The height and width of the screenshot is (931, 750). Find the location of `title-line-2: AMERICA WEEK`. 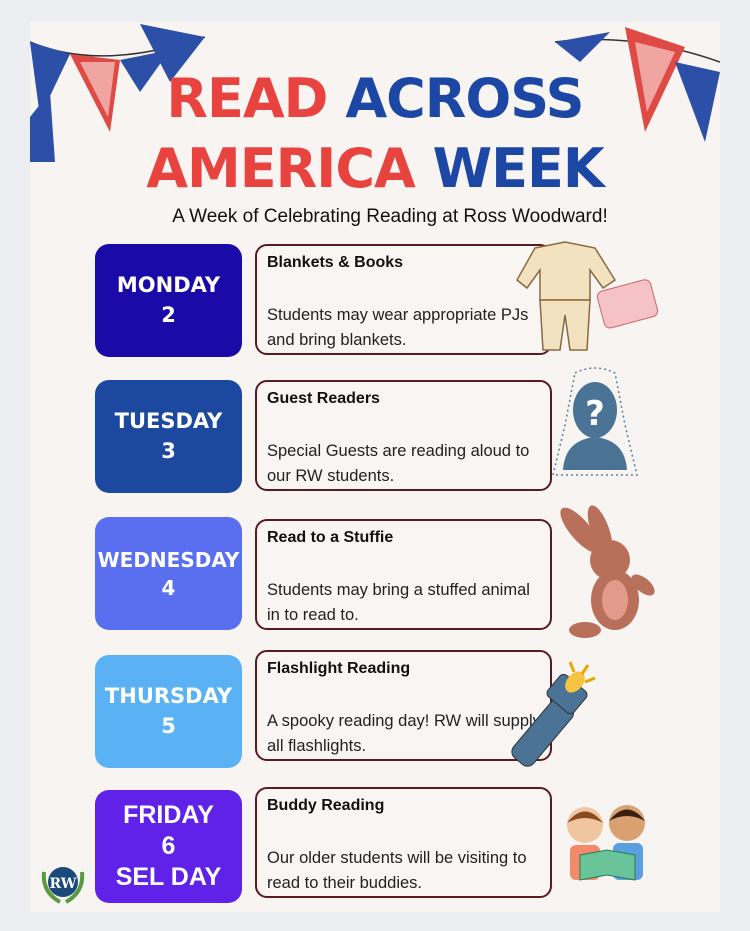

title-line-2: AMERICA WEEK is located at coordinates (375, 169).